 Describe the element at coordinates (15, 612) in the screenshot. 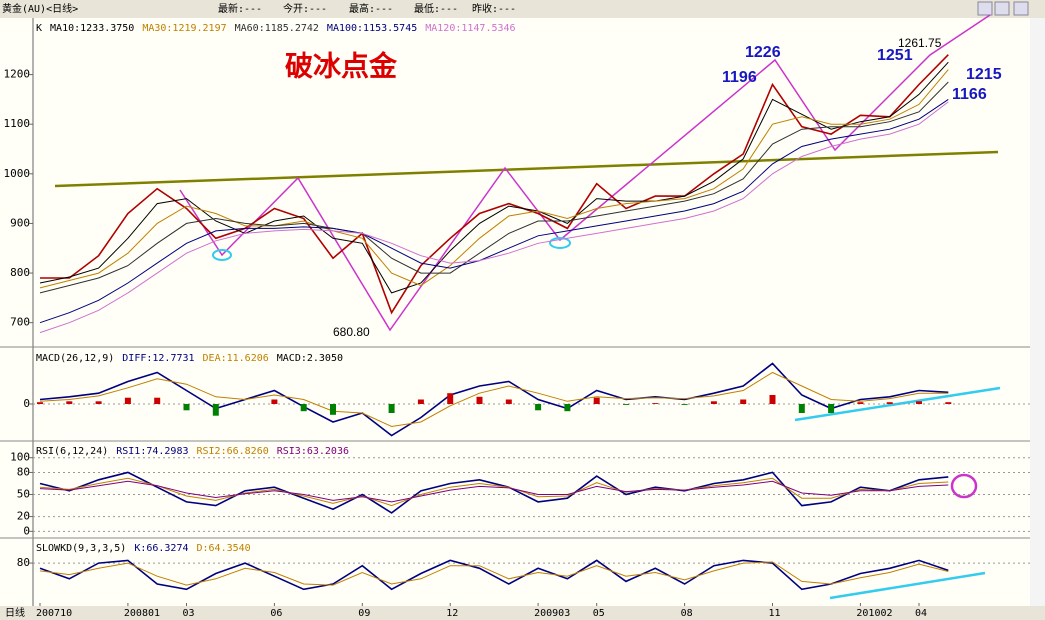

I see `period: 日线` at that location.